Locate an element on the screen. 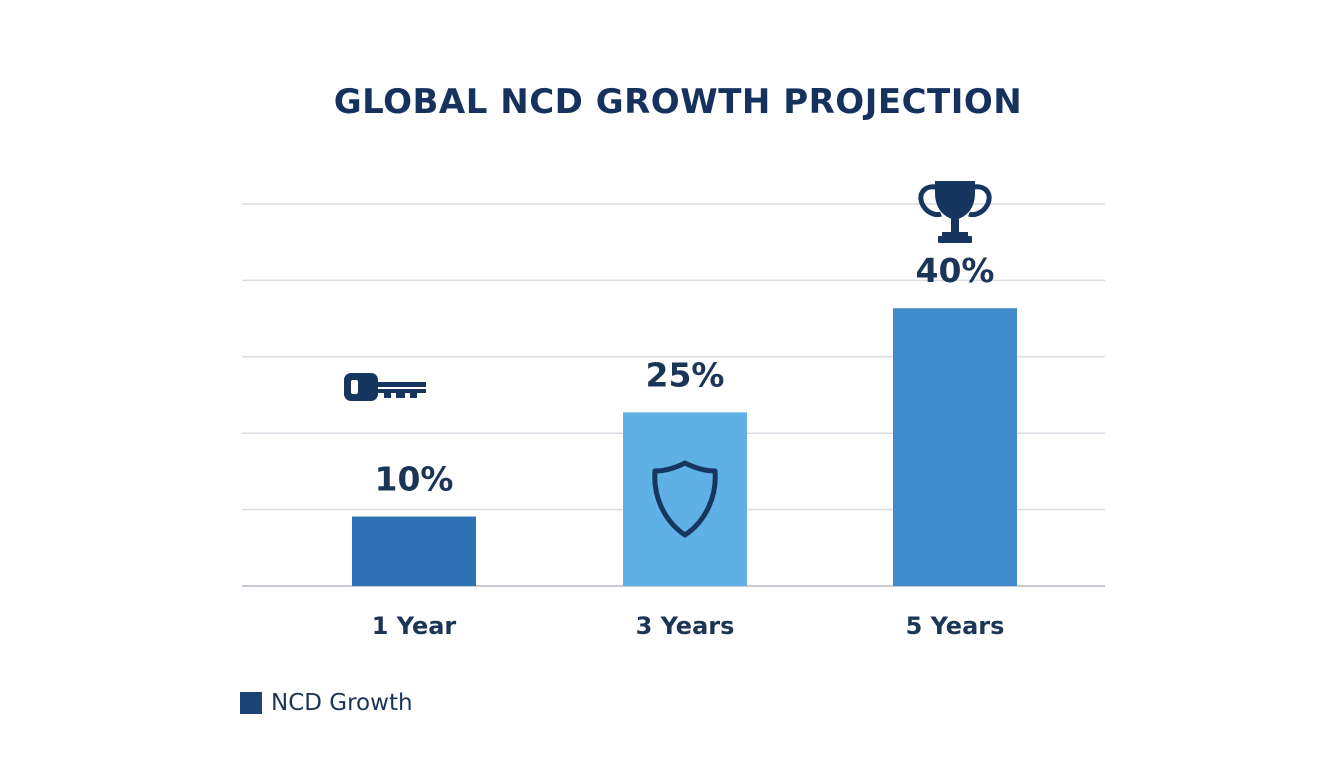  shield-icon is located at coordinates (685, 499).